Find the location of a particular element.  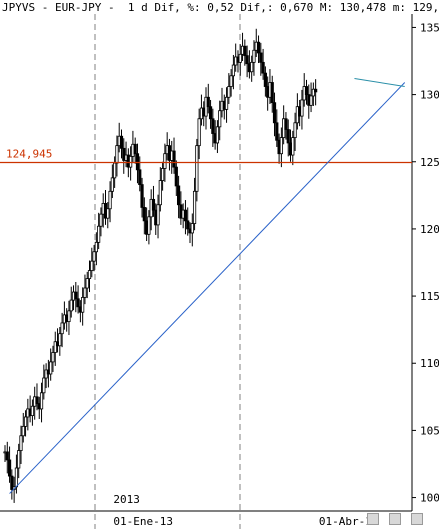

y-tick-label: 130 is located at coordinates (429, 95).